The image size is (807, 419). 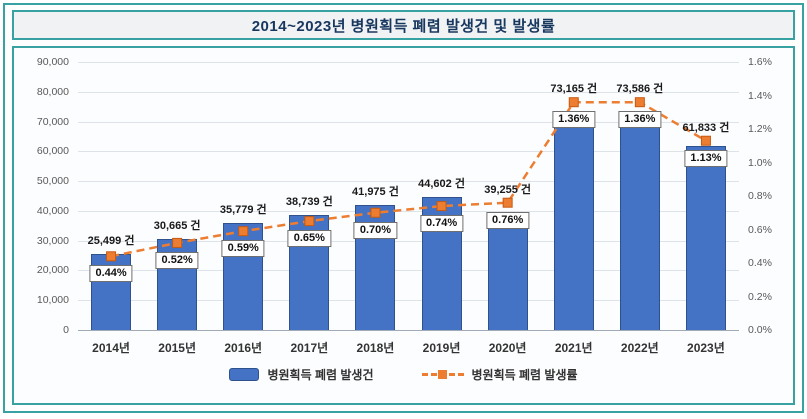 I want to click on y-axis-tick-right: 0.6%, so click(x=760, y=229).